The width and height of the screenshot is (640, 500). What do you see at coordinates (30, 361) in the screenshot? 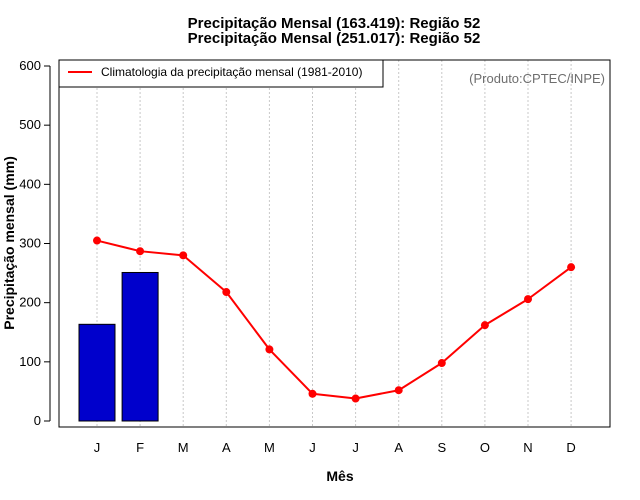
I see `y-tick-label: 100` at bounding box center [30, 361].